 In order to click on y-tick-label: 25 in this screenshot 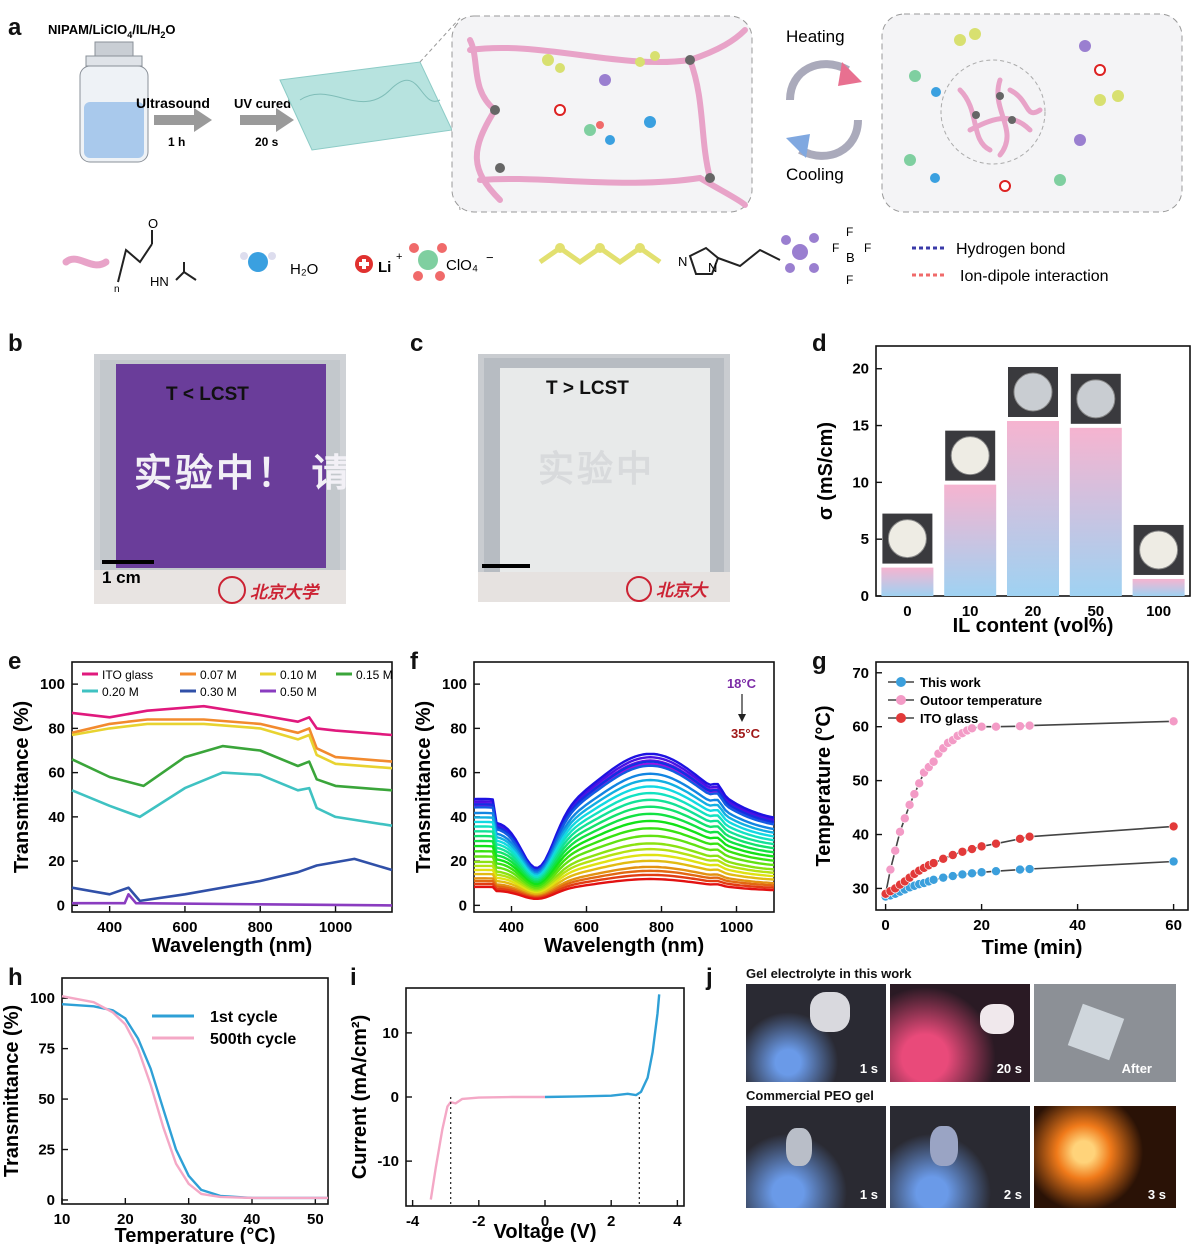, I will do `click(46, 1150)`.